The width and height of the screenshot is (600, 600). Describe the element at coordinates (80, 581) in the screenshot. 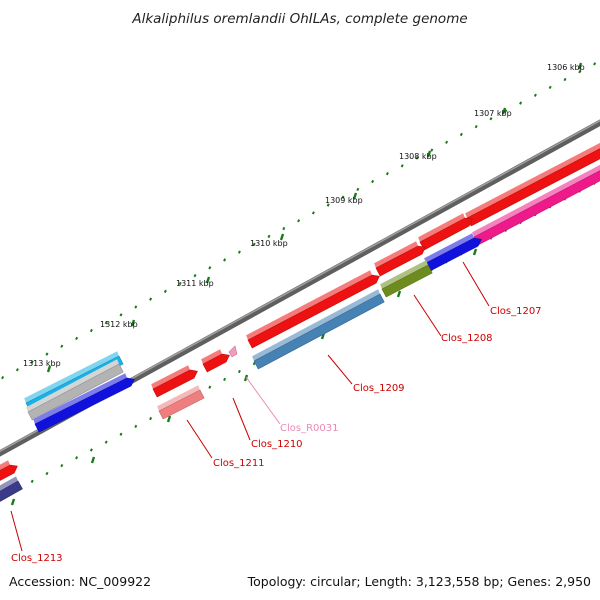

I see `accession-text: Accession: NC_009922` at that location.